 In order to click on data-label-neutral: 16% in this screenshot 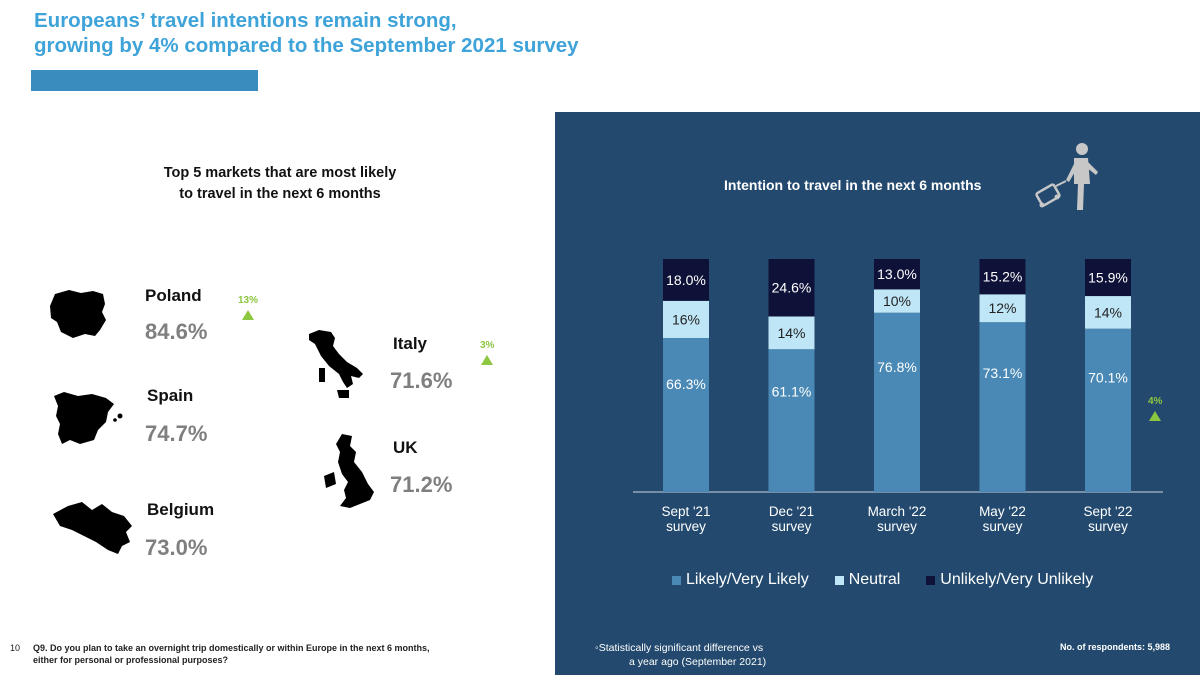, I will do `click(686, 319)`.